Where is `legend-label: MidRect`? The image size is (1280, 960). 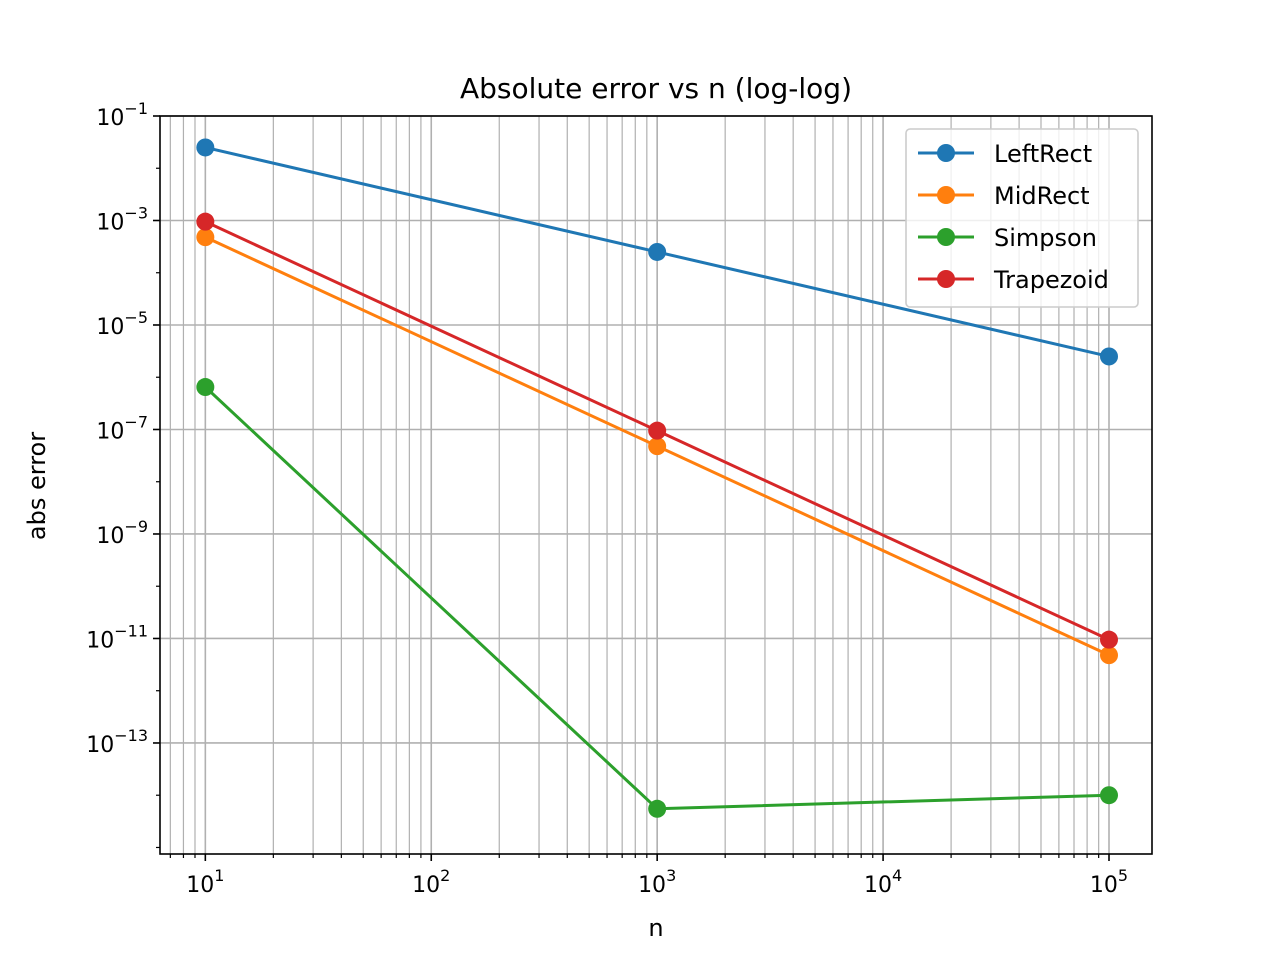 legend-label: MidRect is located at coordinates (1042, 196).